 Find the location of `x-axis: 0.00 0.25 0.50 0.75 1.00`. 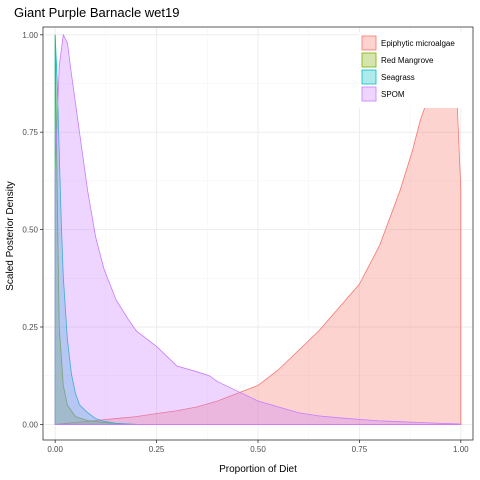

x-axis: 0.00 0.25 0.50 0.75 1.00 is located at coordinates (258, 447).